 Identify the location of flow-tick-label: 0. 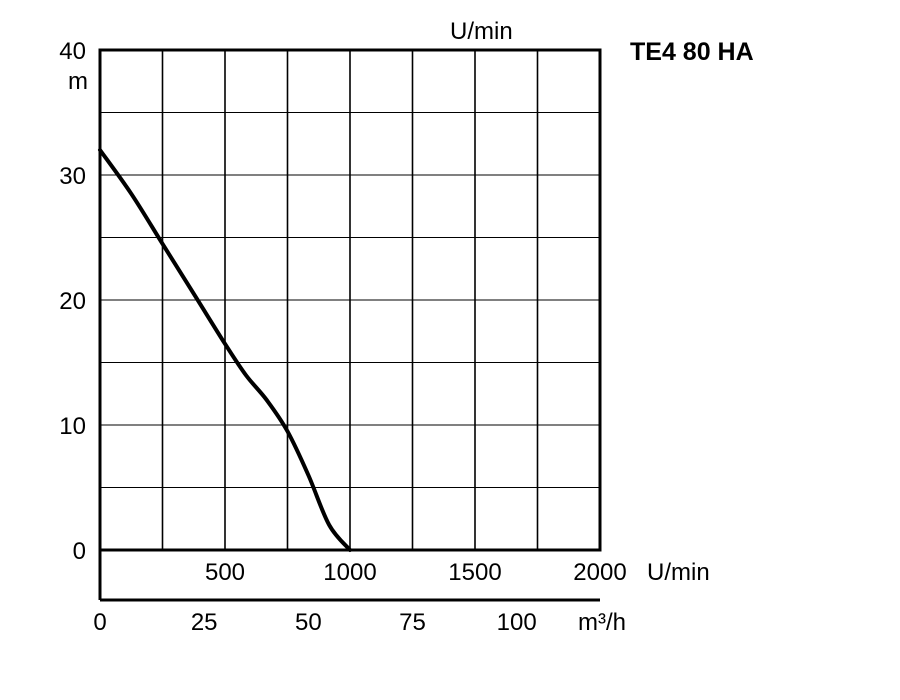
(99, 622).